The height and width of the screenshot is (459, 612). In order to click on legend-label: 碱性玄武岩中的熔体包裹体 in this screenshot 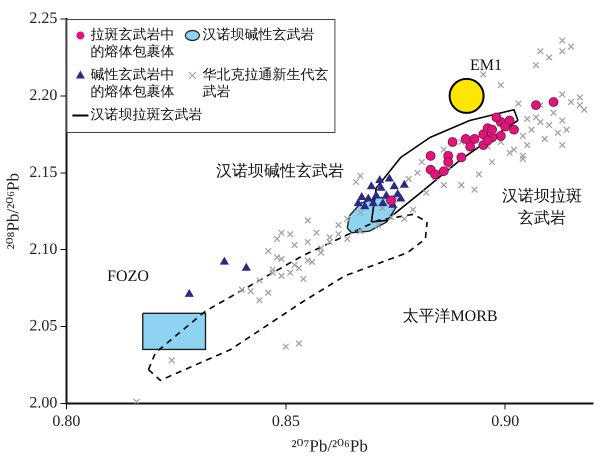, I will do `click(132, 83)`.